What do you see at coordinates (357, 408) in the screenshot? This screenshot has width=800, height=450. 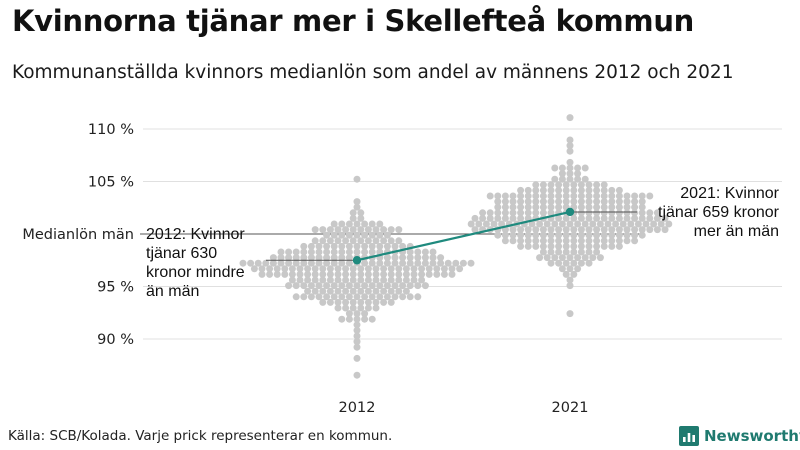 I see `x-tick-label: 2012` at bounding box center [357, 408].